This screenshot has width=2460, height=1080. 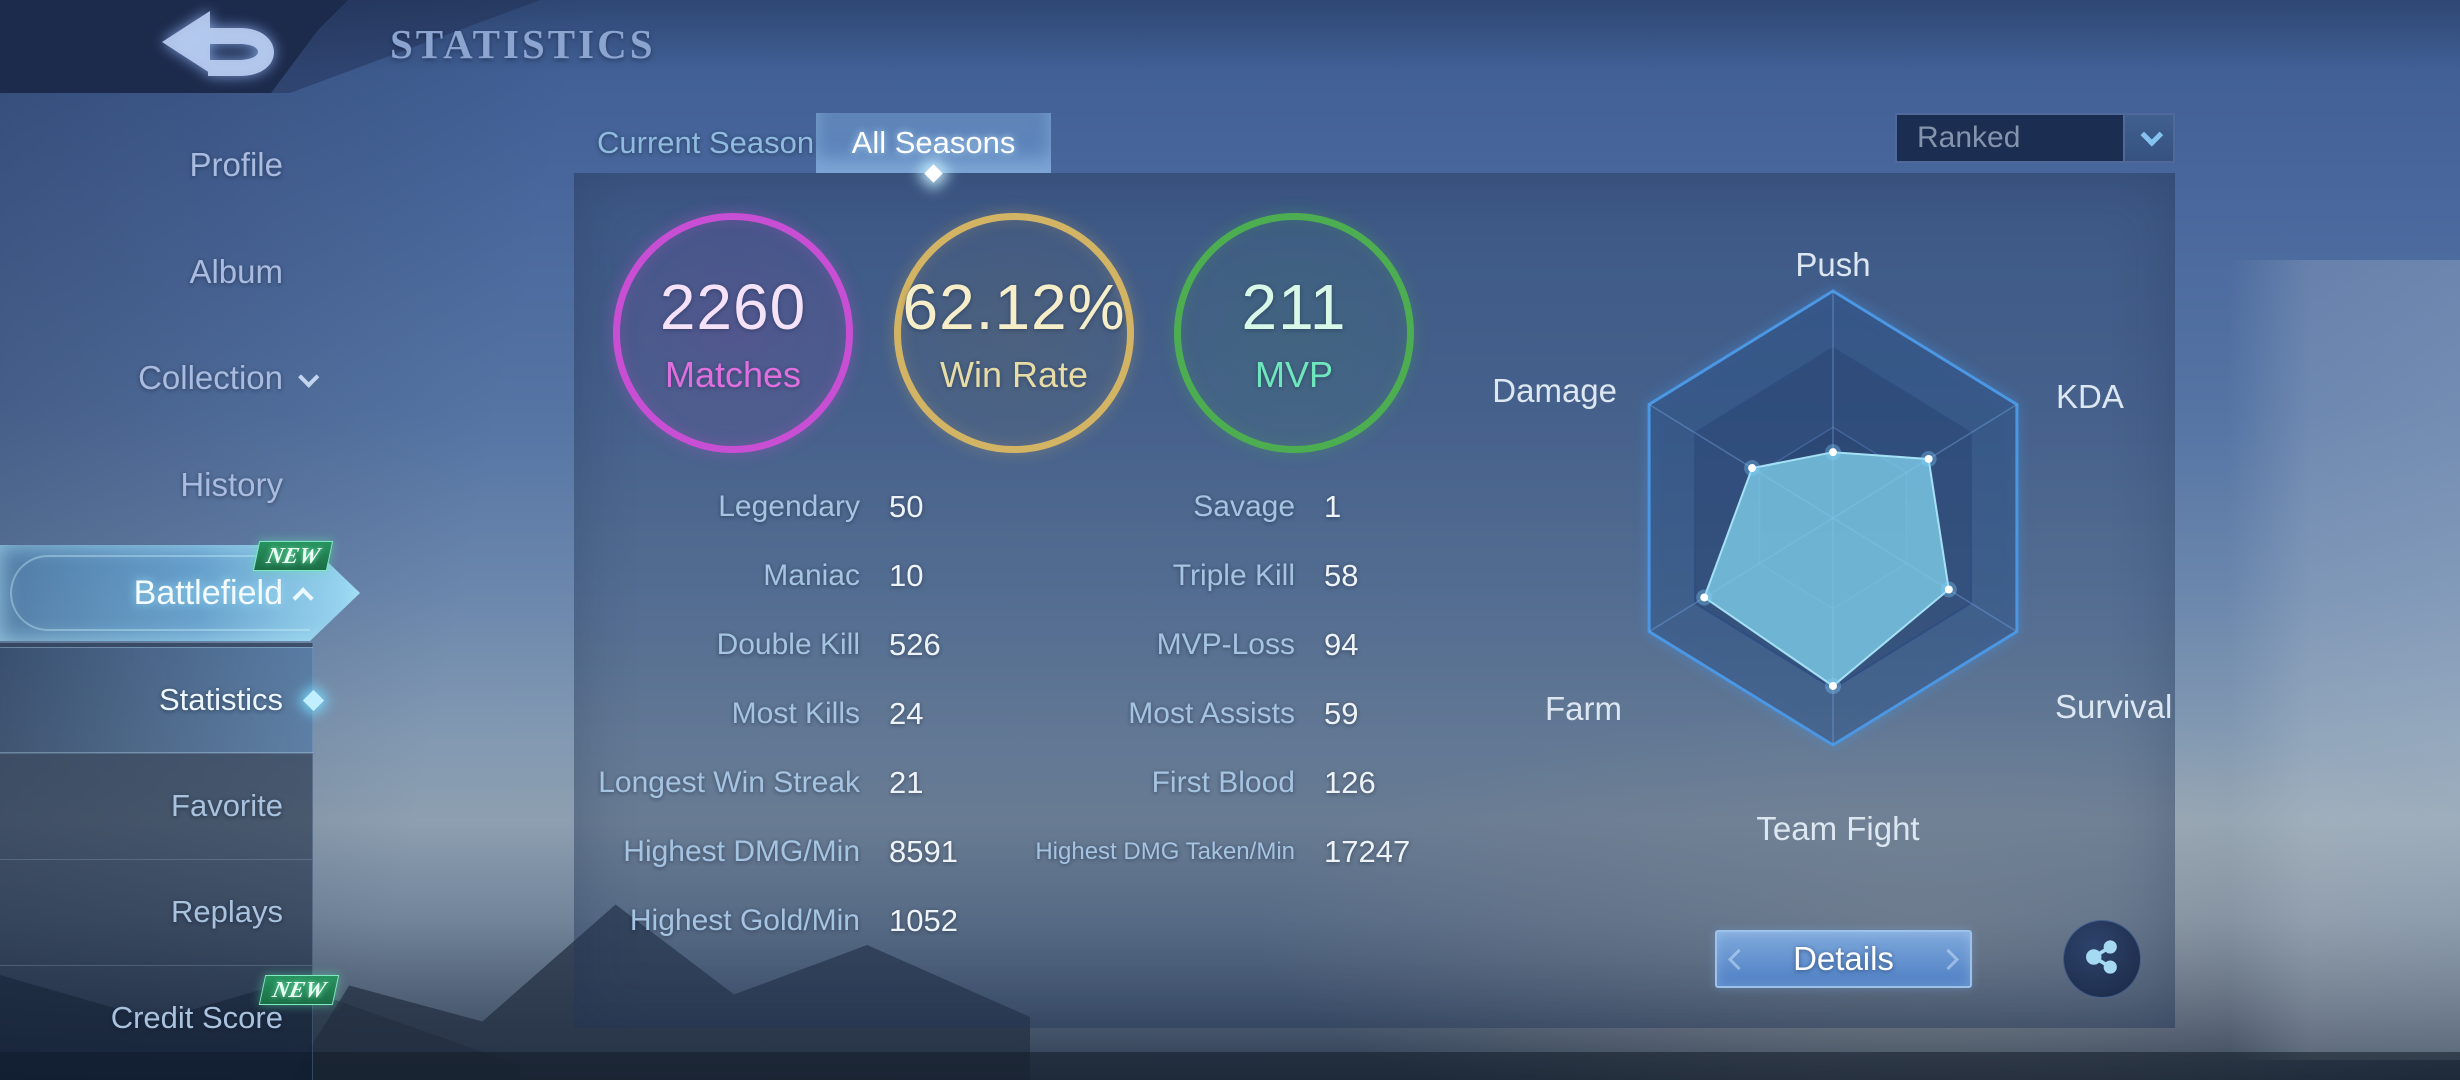 What do you see at coordinates (2344, 660) in the screenshot?
I see `background-light-band` at bounding box center [2344, 660].